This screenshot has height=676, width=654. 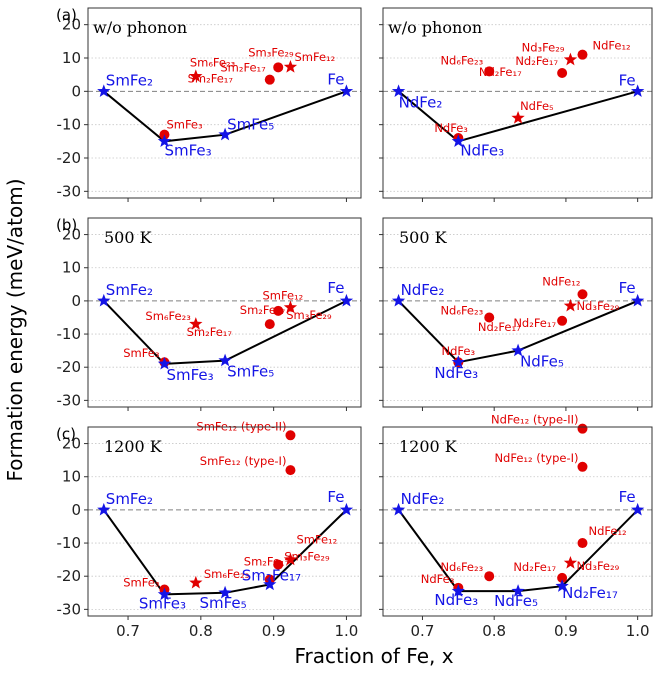 I want to click on annotation-label: Sm₂Fe₁₇, so click(x=210, y=332).